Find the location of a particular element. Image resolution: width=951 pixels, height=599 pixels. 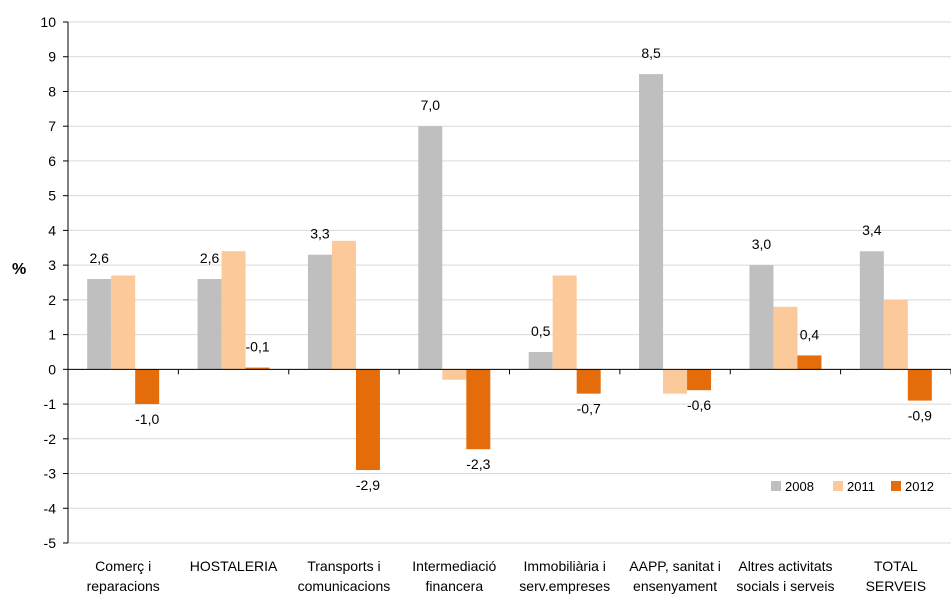

y-tick-label: 6 is located at coordinates (52, 161).